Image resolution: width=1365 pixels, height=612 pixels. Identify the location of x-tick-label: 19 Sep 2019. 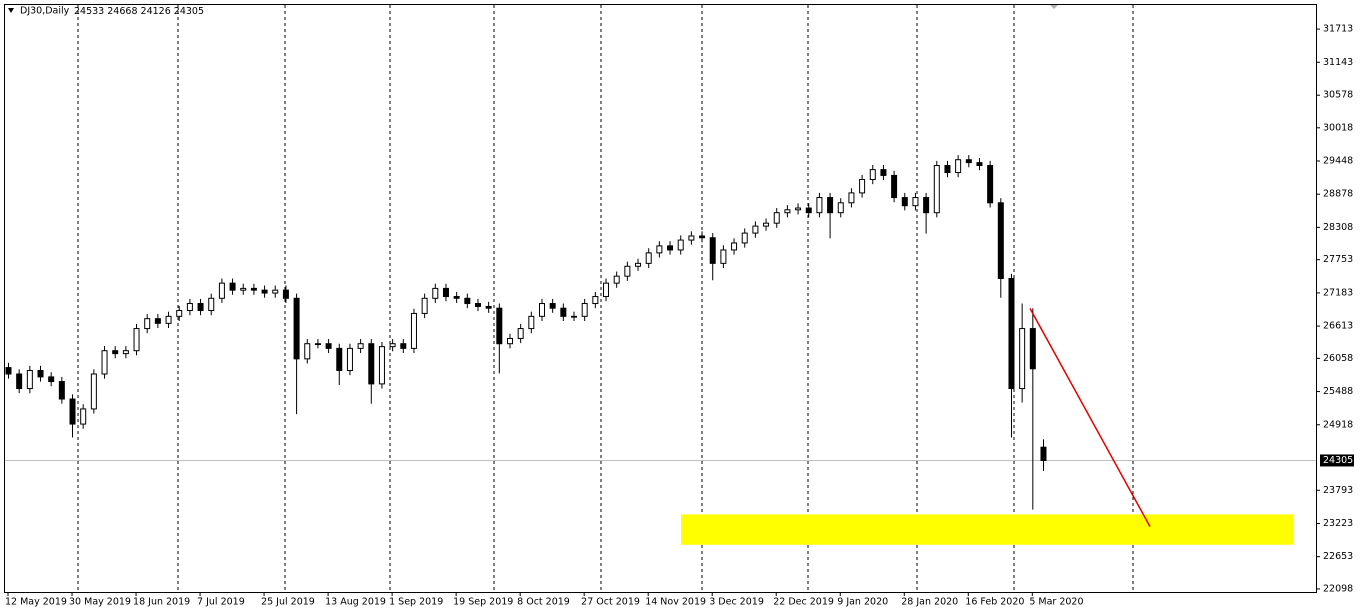
(483, 602).